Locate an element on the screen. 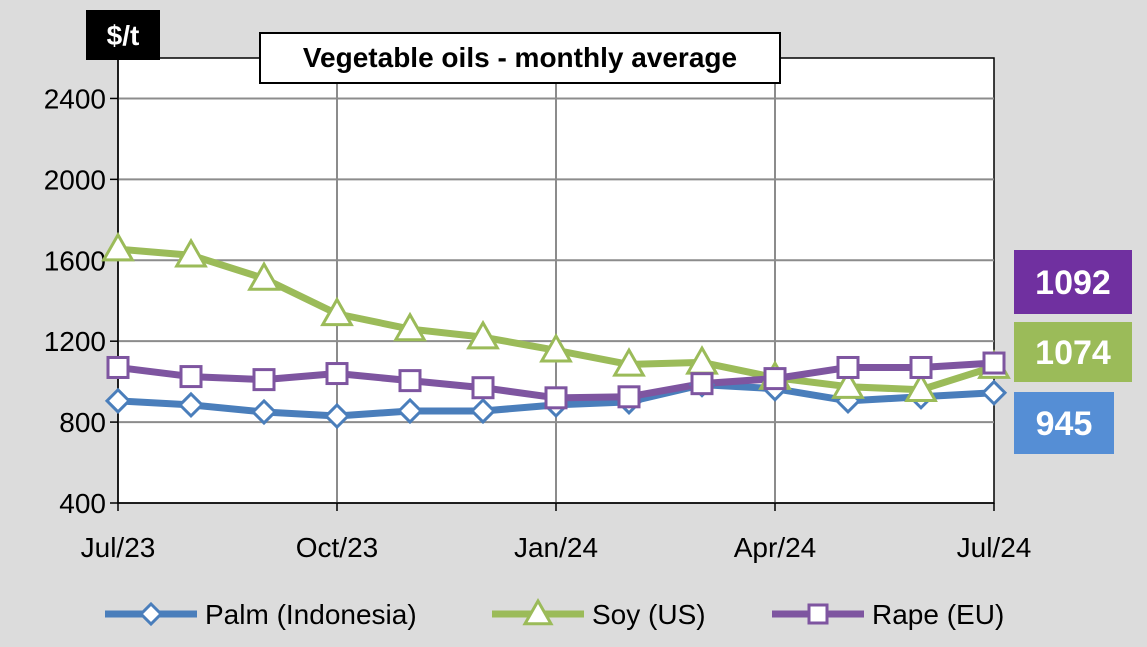 The width and height of the screenshot is (1147, 647). y-tick-label: 1600 is located at coordinates (75, 260).